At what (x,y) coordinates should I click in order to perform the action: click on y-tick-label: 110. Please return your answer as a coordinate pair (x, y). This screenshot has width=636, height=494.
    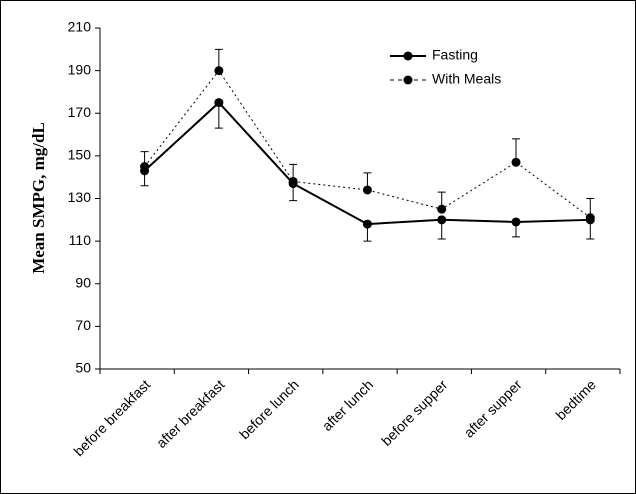
    Looking at the image, I should click on (80, 240).